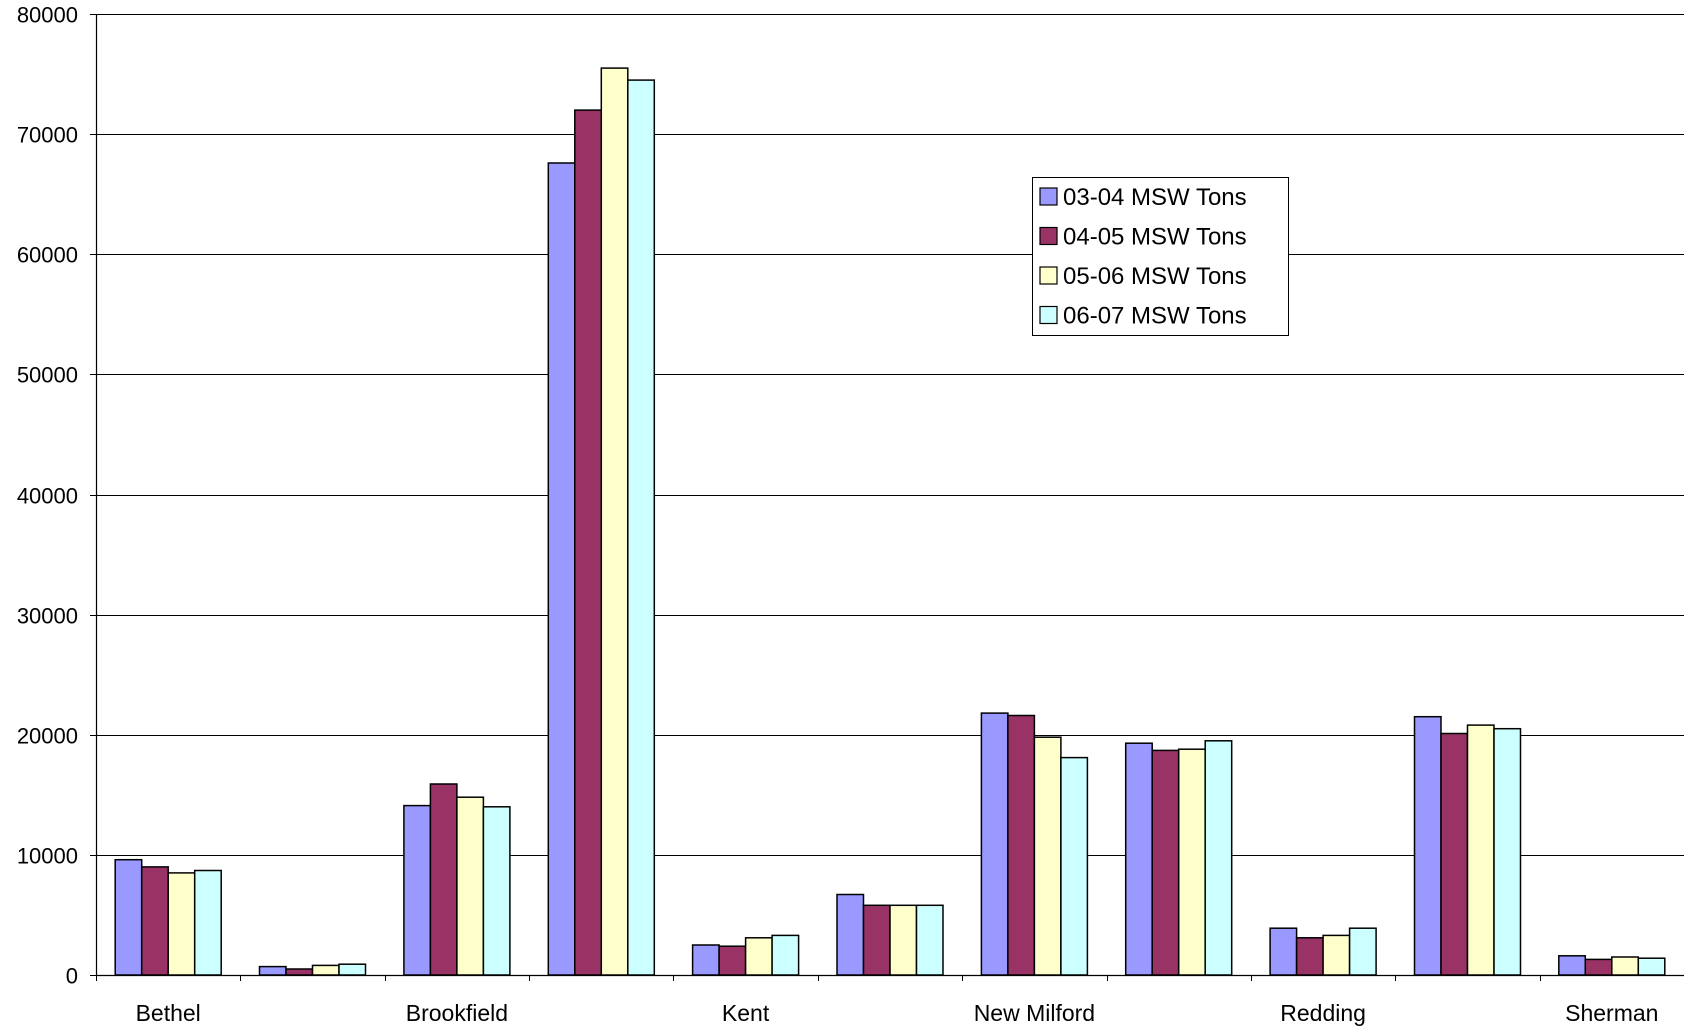 The height and width of the screenshot is (1029, 1684). What do you see at coordinates (47, 736) in the screenshot?
I see `y-tick-label: 20000` at bounding box center [47, 736].